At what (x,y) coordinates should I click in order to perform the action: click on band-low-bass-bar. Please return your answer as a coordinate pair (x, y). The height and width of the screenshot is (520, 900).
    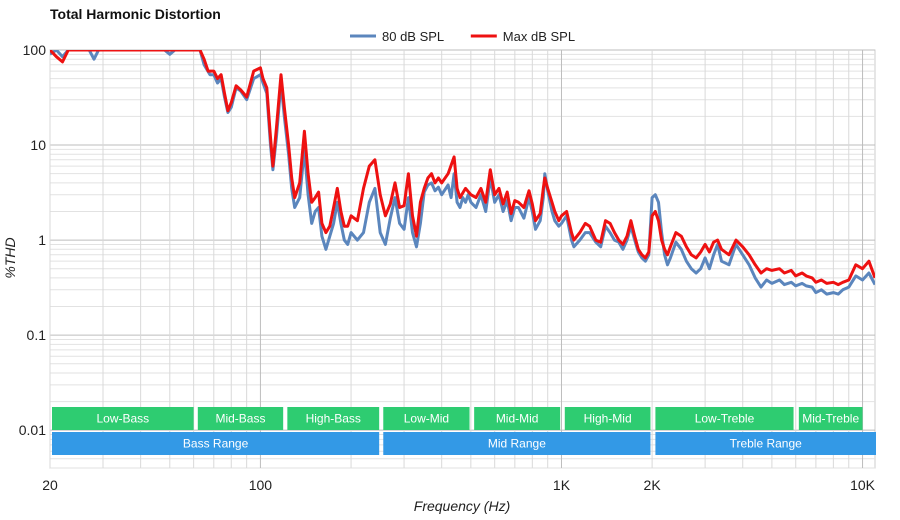
    Looking at the image, I should click on (123, 418).